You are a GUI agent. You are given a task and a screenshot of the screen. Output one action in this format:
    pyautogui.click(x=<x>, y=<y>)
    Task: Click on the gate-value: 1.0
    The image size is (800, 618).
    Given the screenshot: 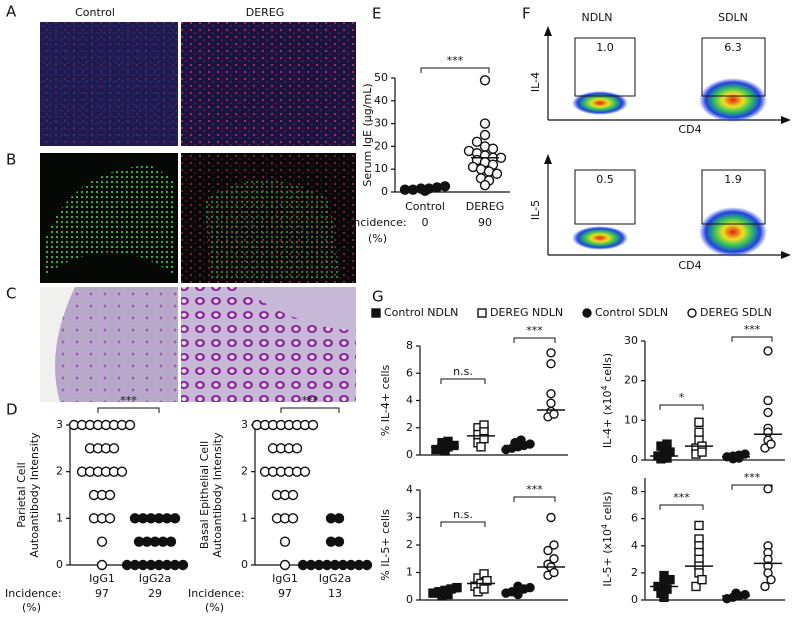 What is the action you would take?
    pyautogui.click(x=605, y=47)
    